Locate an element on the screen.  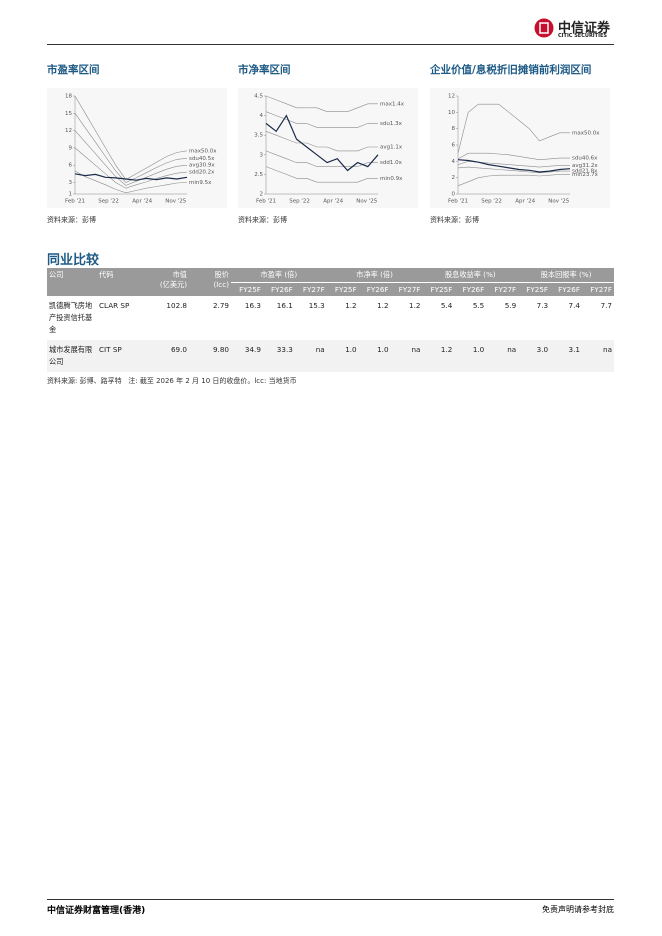
band-label: min23.7x is located at coordinates (585, 175).